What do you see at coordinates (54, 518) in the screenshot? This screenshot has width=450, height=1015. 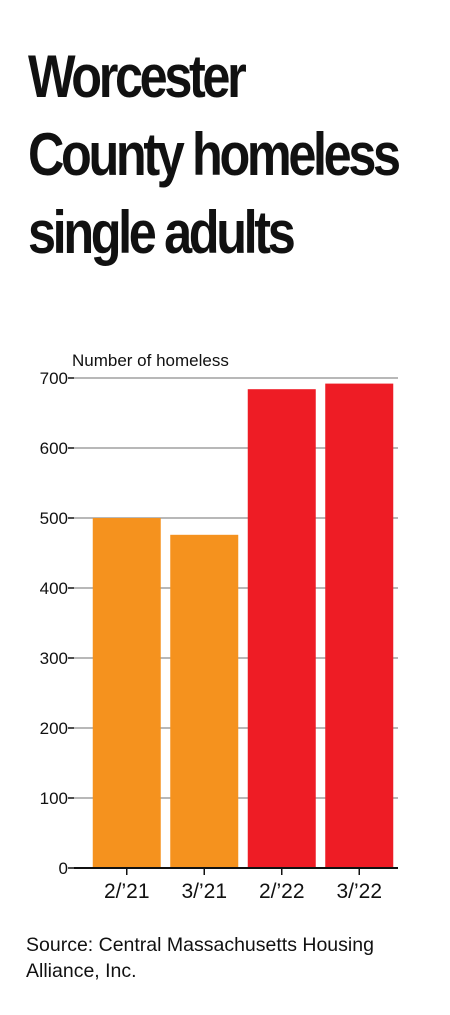 I see `y-tick-label: 500` at bounding box center [54, 518].